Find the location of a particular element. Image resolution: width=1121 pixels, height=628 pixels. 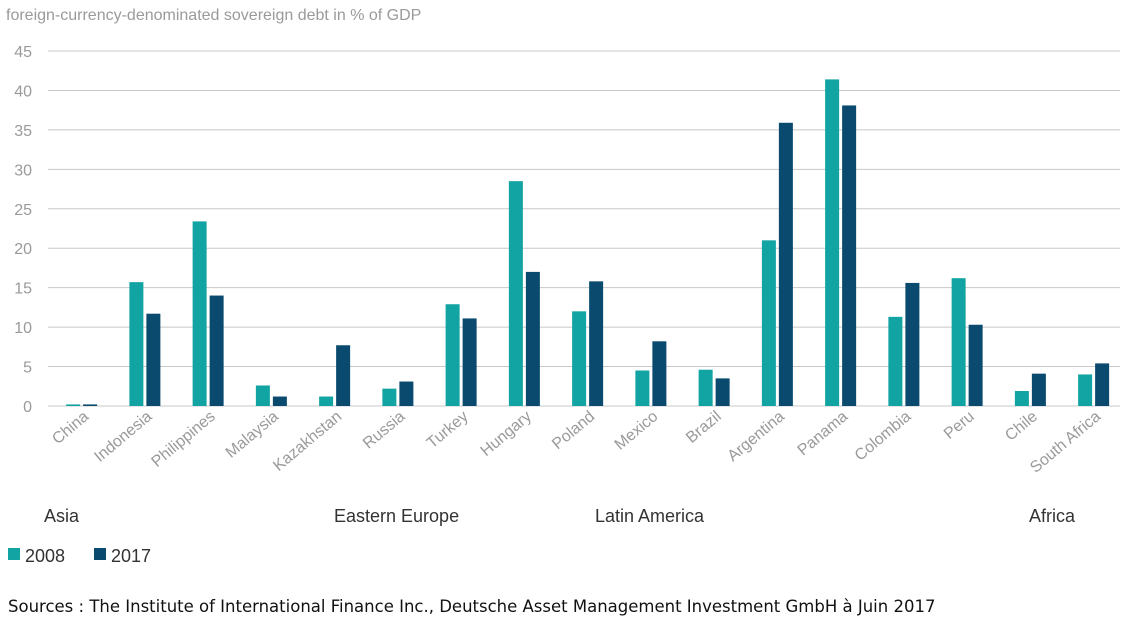

legend-label: 2017 is located at coordinates (131, 556).